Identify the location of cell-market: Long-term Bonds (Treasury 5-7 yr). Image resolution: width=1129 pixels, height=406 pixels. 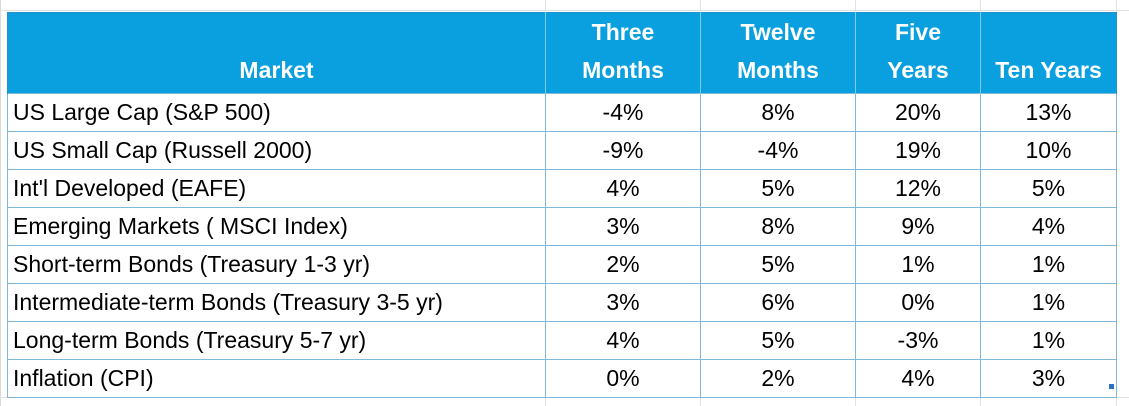
(276, 340).